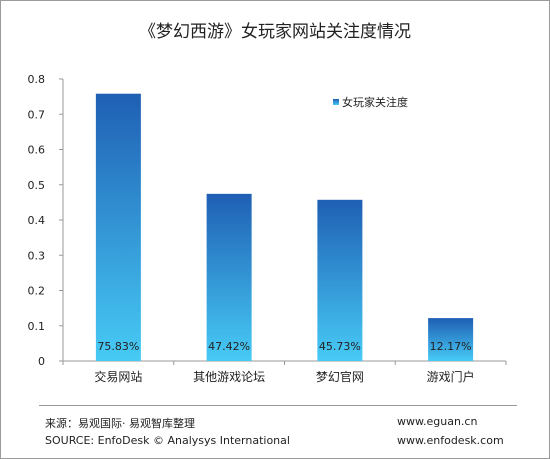 The image size is (550, 459). What do you see at coordinates (275, 32) in the screenshot?
I see `chart-title: 《梦幻西游》女玩家网站关注度情况` at bounding box center [275, 32].